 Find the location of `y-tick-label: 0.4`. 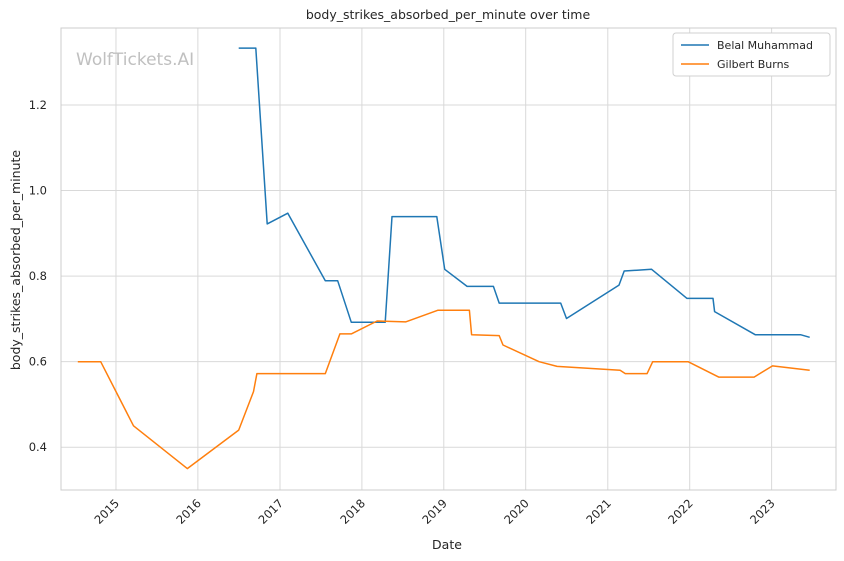

y-tick-label: 0.4 is located at coordinates (38, 447).